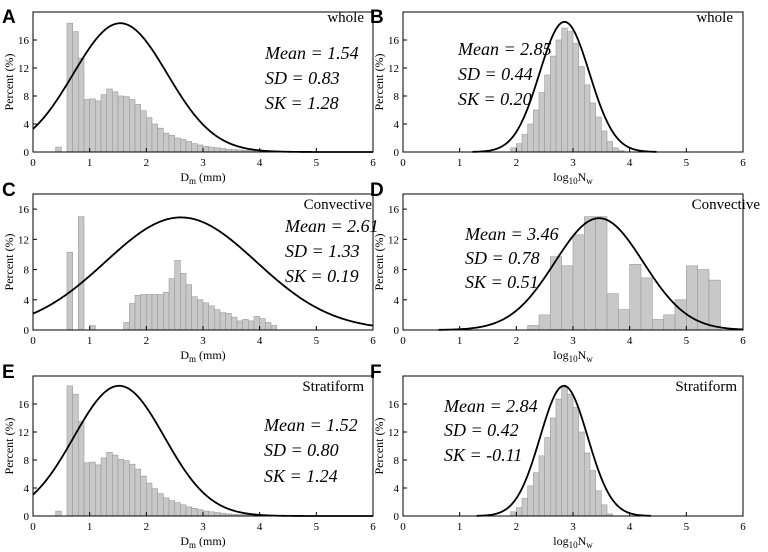 Image resolution: width=768 pixels, height=552 pixels. Describe the element at coordinates (301, 450) in the screenshot. I see `stat-annotation: SD = 0.80` at that location.